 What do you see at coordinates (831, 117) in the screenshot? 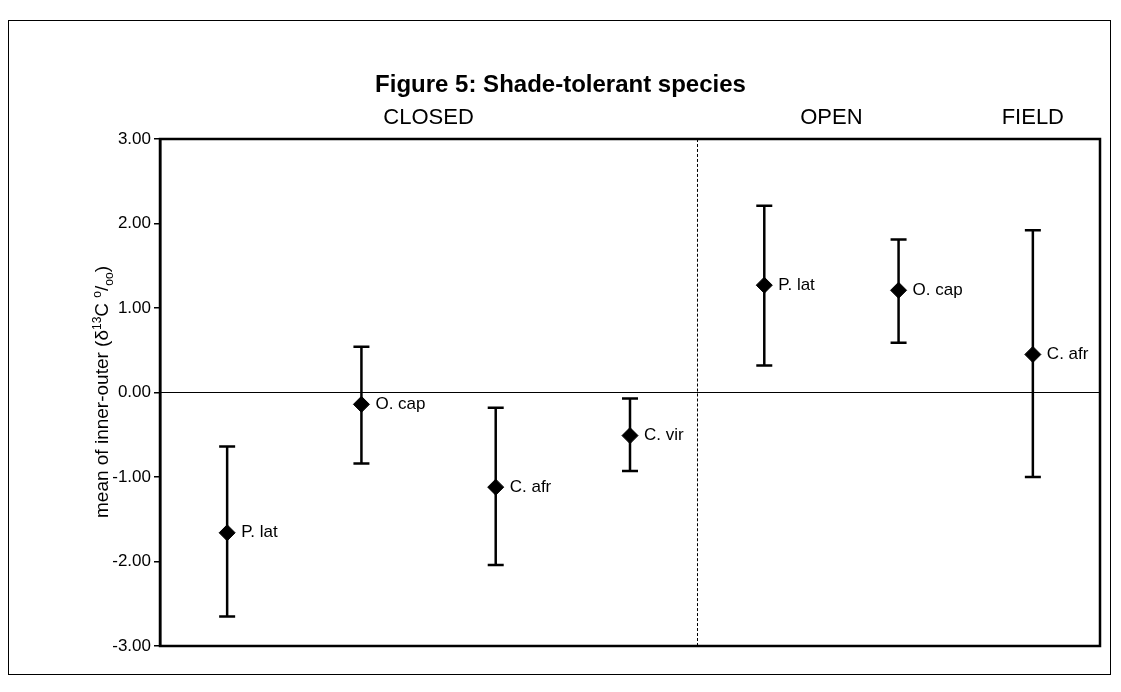
I see `text: OPEN` at bounding box center [831, 117].